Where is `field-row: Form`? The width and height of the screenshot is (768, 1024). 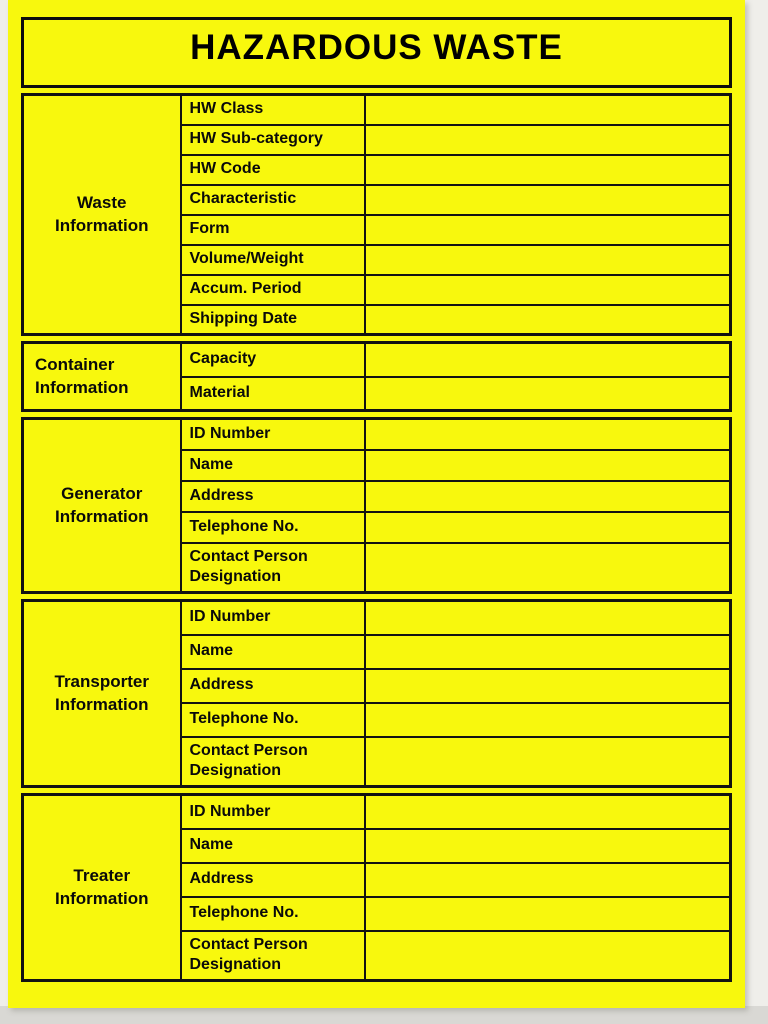
field-row: Form is located at coordinates (377, 229).